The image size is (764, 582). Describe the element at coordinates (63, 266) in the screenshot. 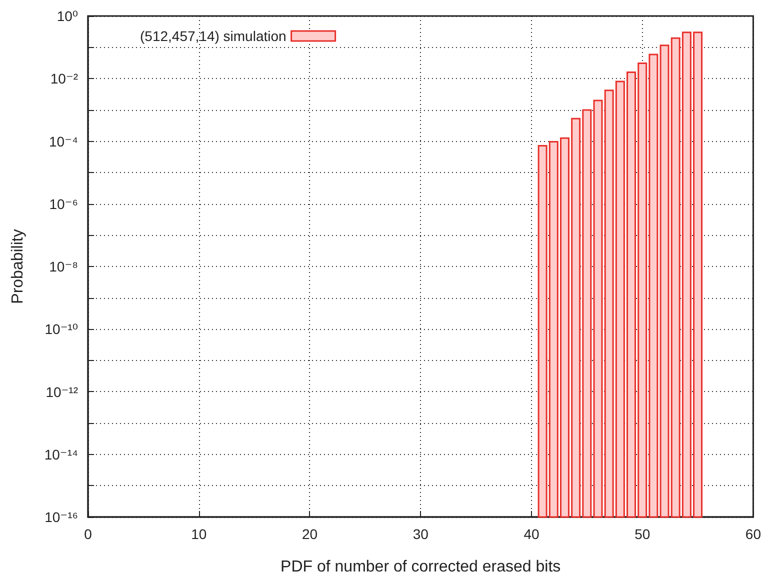

I see `y-tick-label: 10⁻⁸` at that location.